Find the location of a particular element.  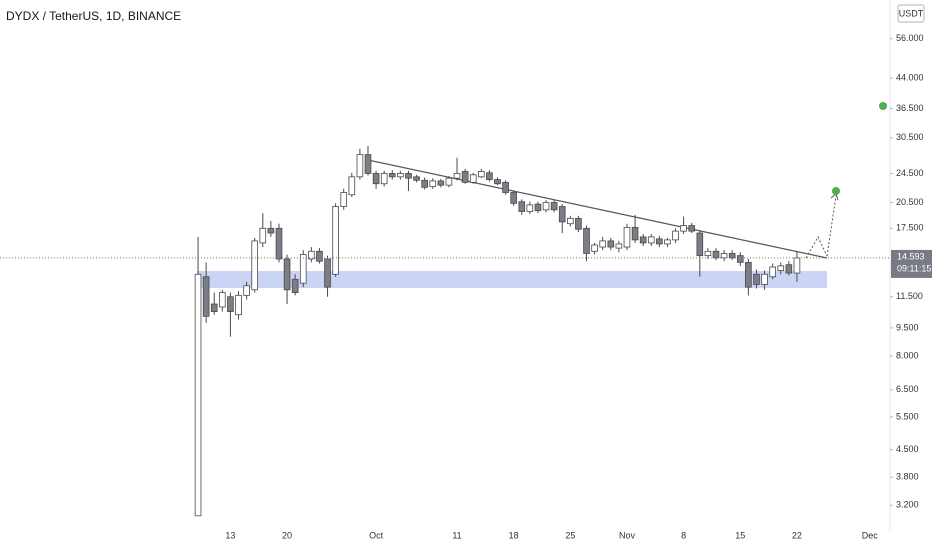

currency-label: USDT is located at coordinates (911, 13).